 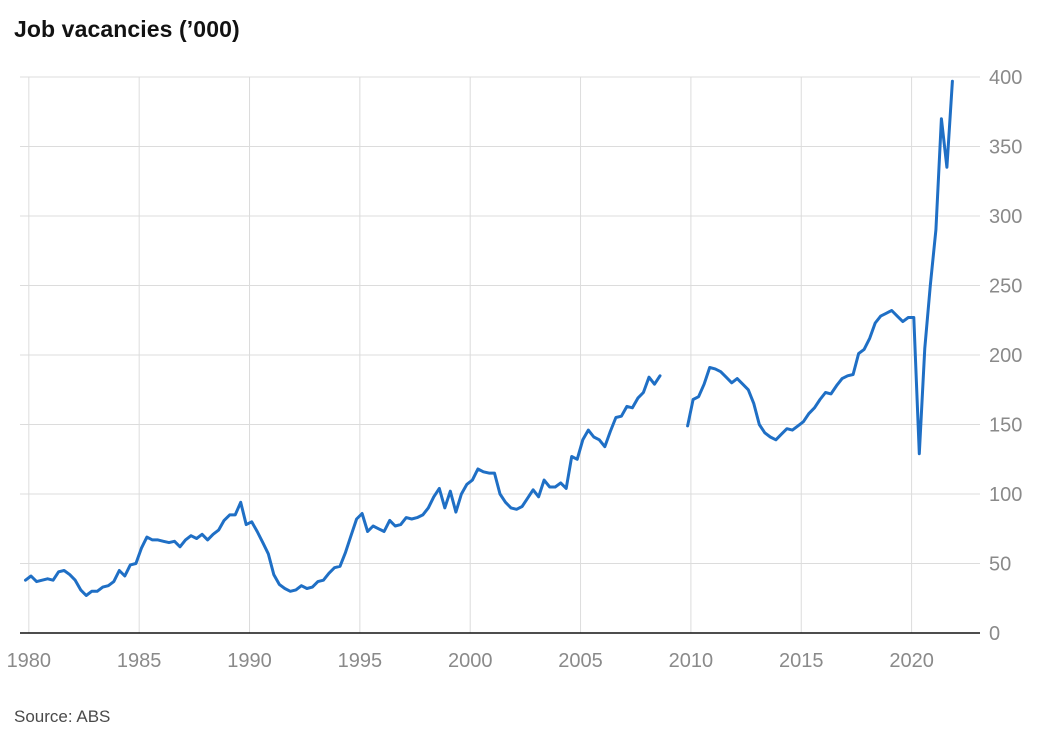 What do you see at coordinates (139, 661) in the screenshot?
I see `x-tick-label: 1985` at bounding box center [139, 661].